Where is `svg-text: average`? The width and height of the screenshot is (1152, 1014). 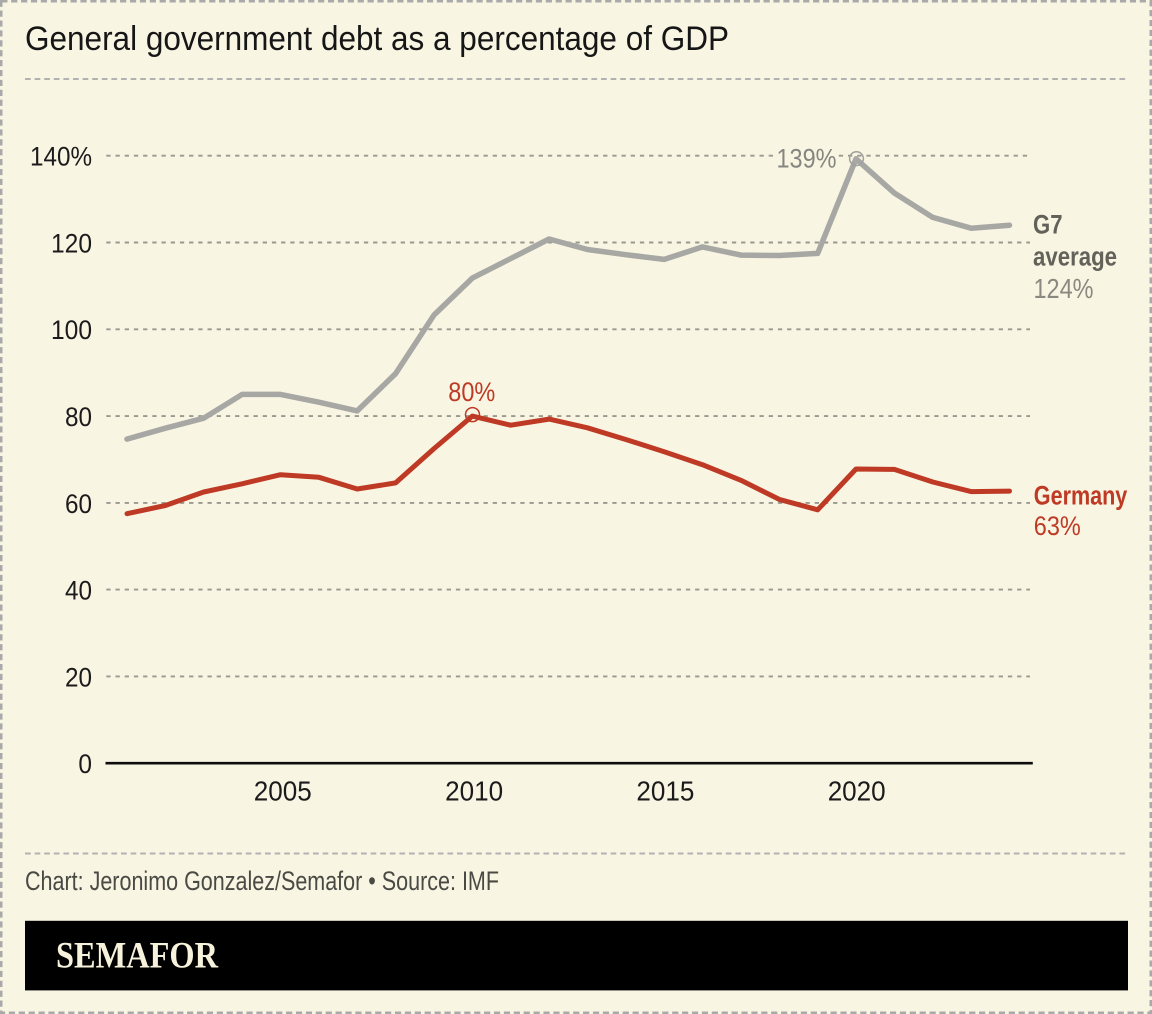
svg-text: average is located at coordinates (1075, 256).